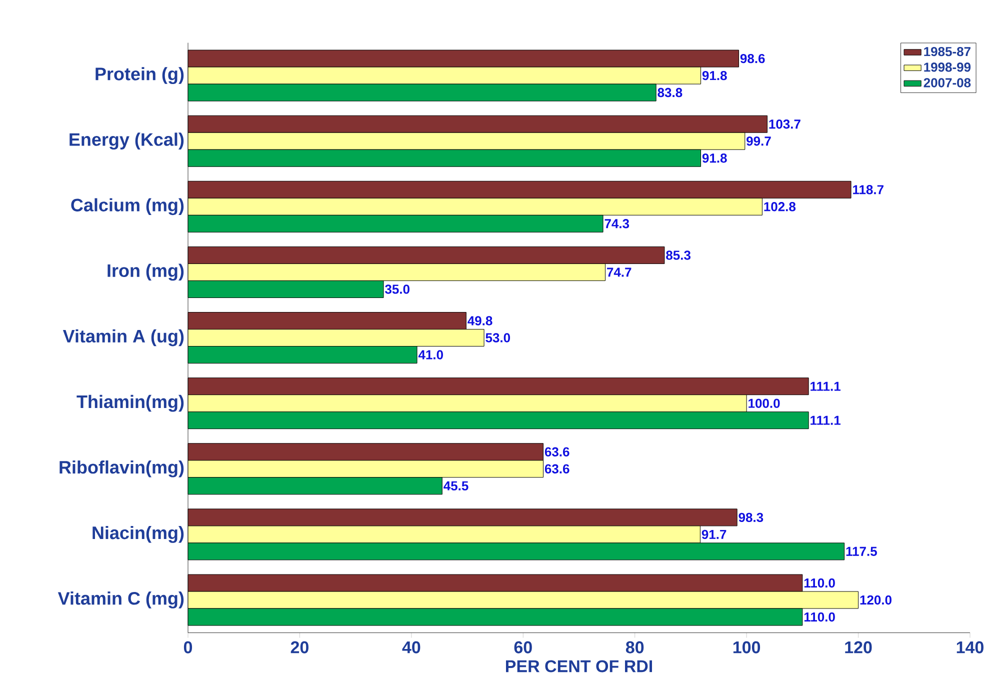 This screenshot has height=677, width=997. I want to click on x-tick-label: 80, so click(635, 647).